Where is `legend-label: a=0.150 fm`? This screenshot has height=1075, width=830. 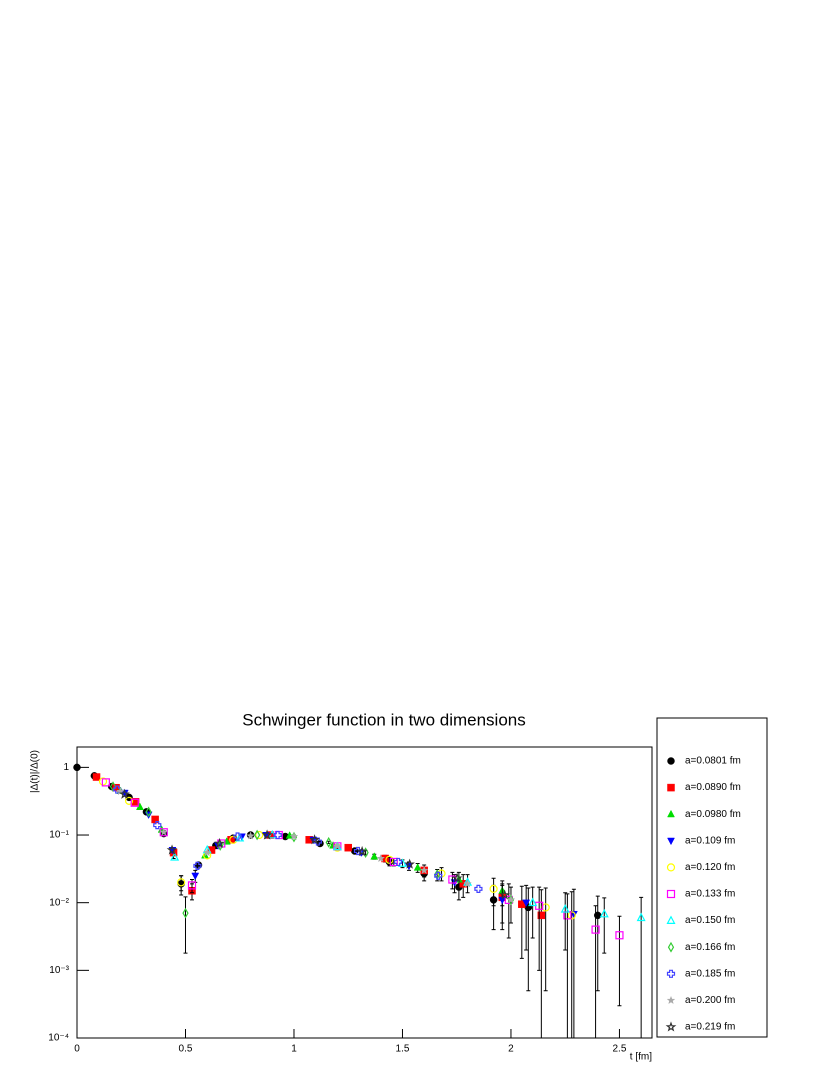
legend-label: a=0.150 fm is located at coordinates (710, 920).